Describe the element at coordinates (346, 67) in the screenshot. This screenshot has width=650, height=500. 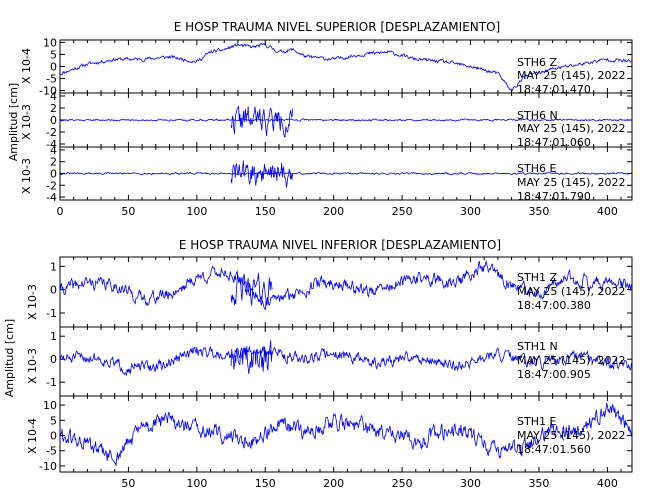
I see `trace-line-sth6-z-seg0` at that location.